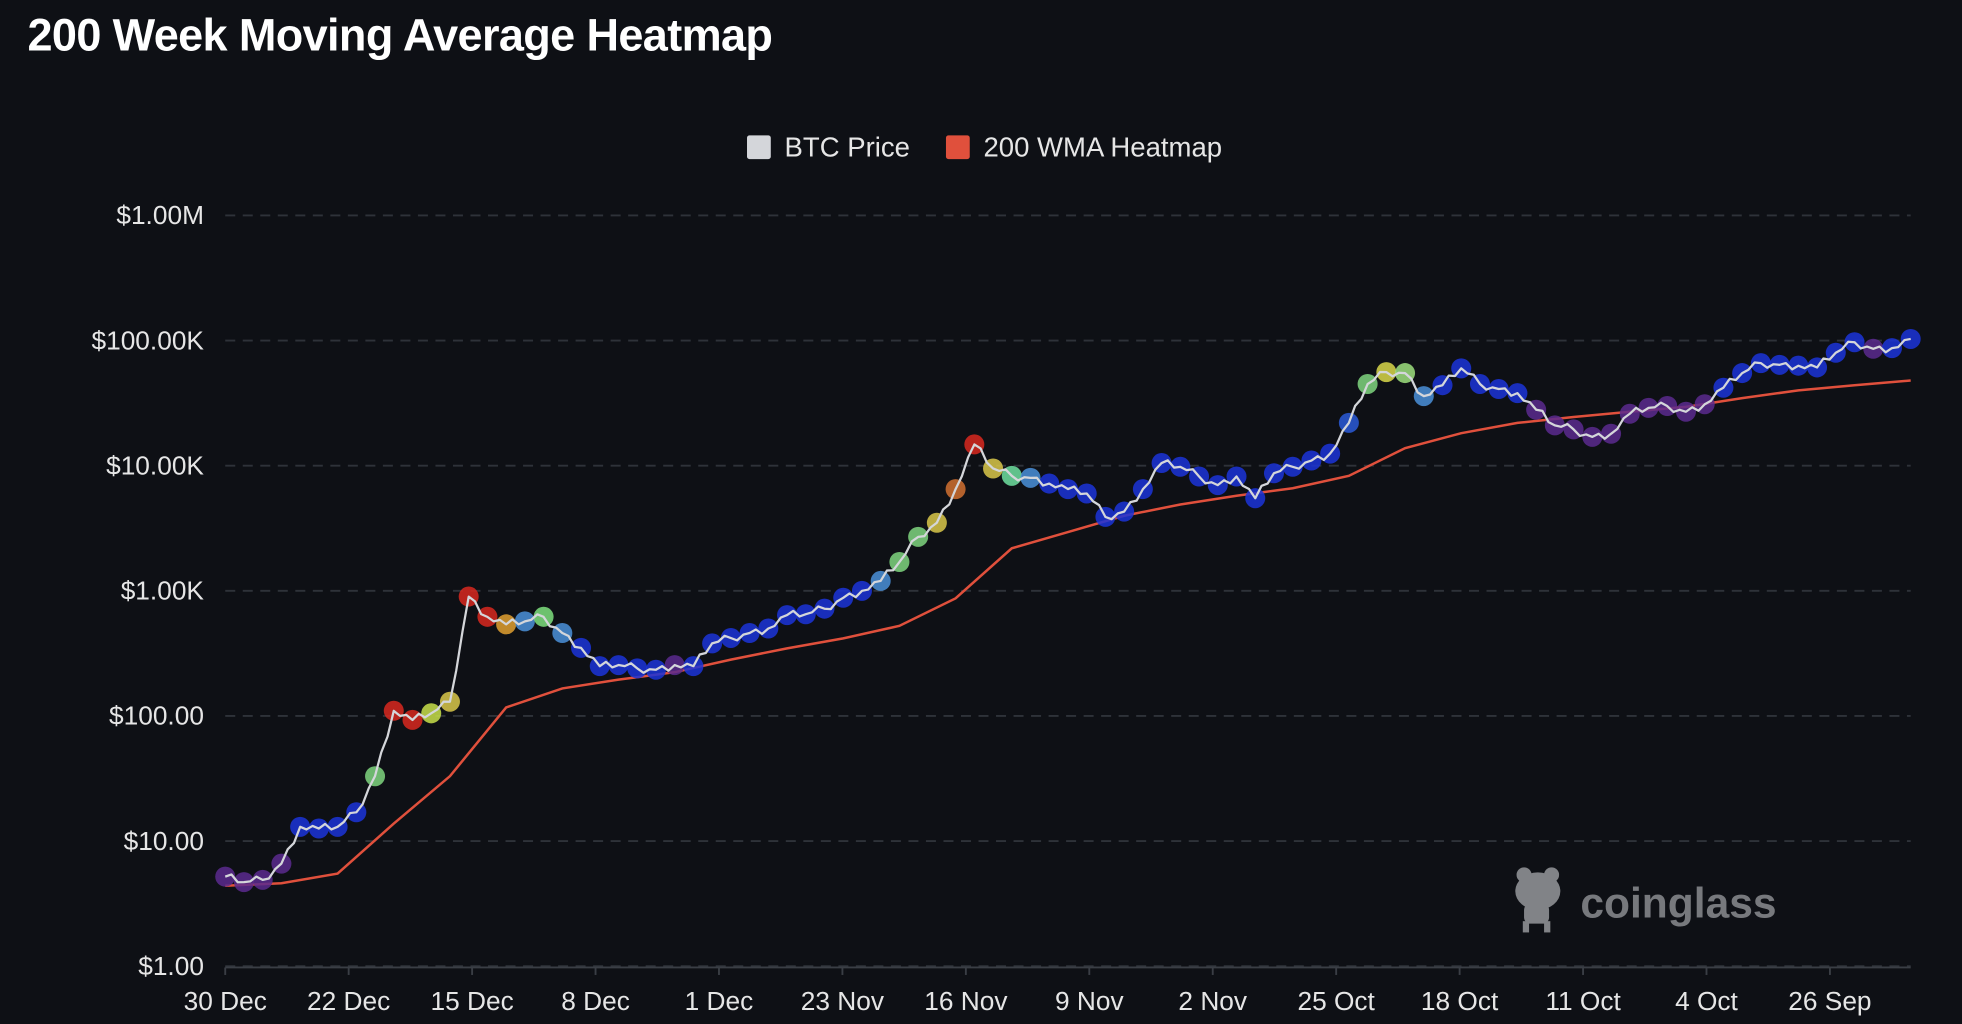 This screenshot has height=1024, width=1962. What do you see at coordinates (171, 966) in the screenshot?
I see `y-tick-label: $1.00` at bounding box center [171, 966].